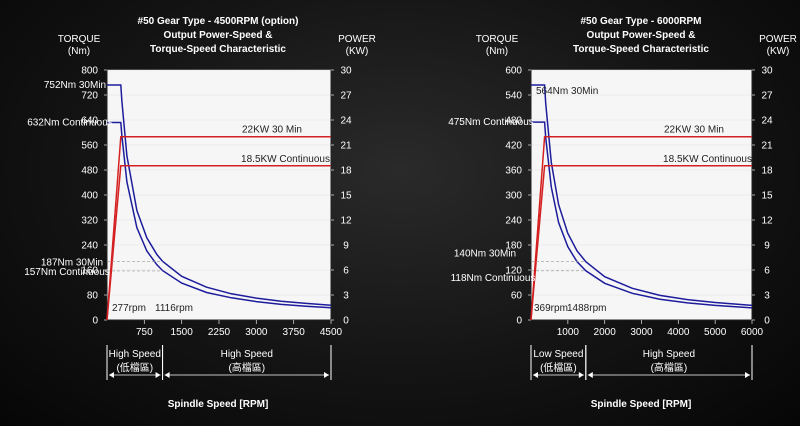 The height and width of the screenshot is (426, 800). Describe the element at coordinates (586, 308) in the screenshot. I see `speed-annotation: 1488rpm` at that location.